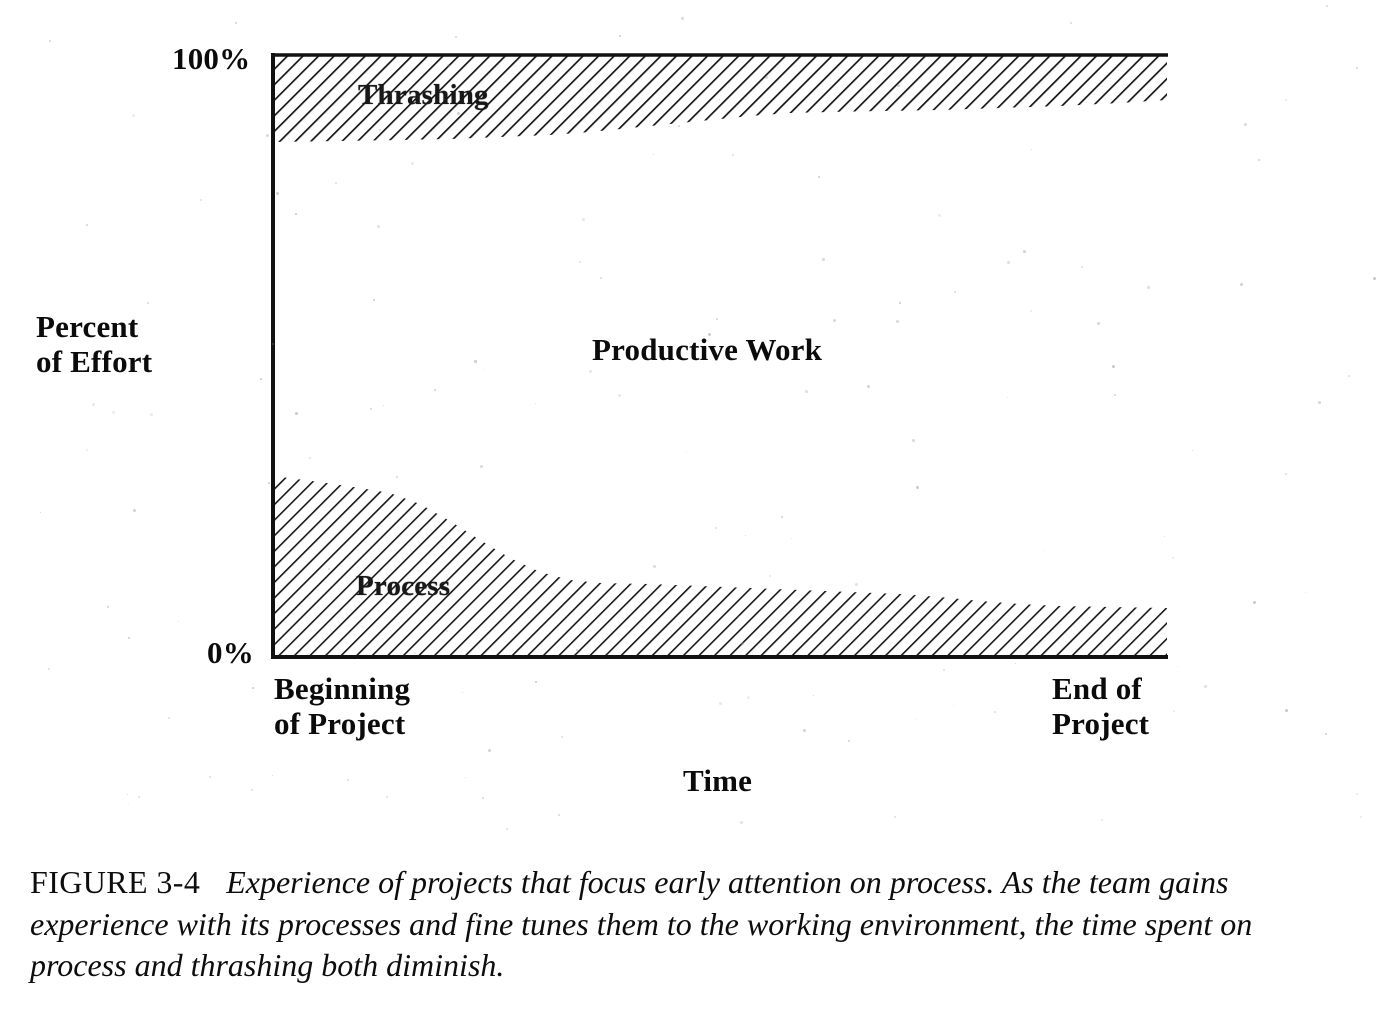 The image size is (1380, 1012). What do you see at coordinates (230, 652) in the screenshot?
I see `y-axis-tick-0: 0%` at bounding box center [230, 652].